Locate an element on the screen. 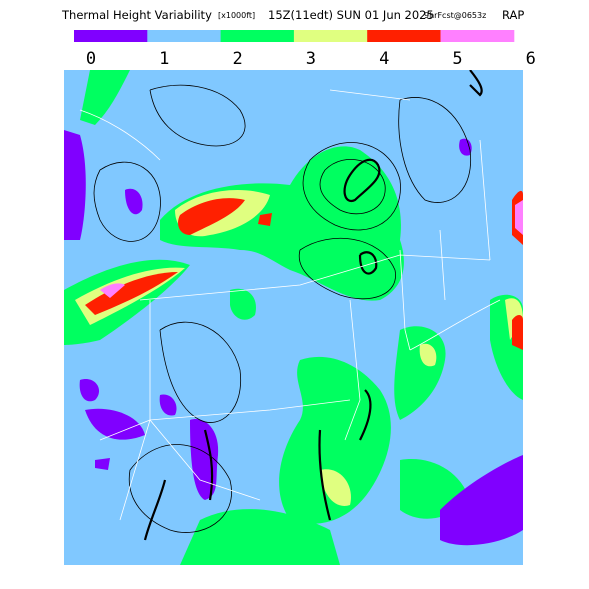 This screenshot has width=589, height=589. colorbar-label: 6 is located at coordinates (531, 59).